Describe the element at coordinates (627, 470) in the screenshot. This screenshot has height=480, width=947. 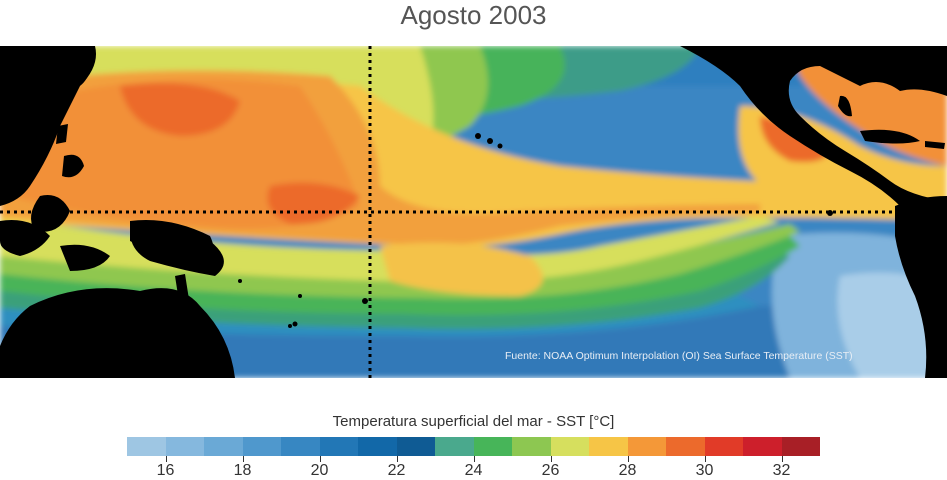
I see `colorbar-tick-label: 28` at that location.